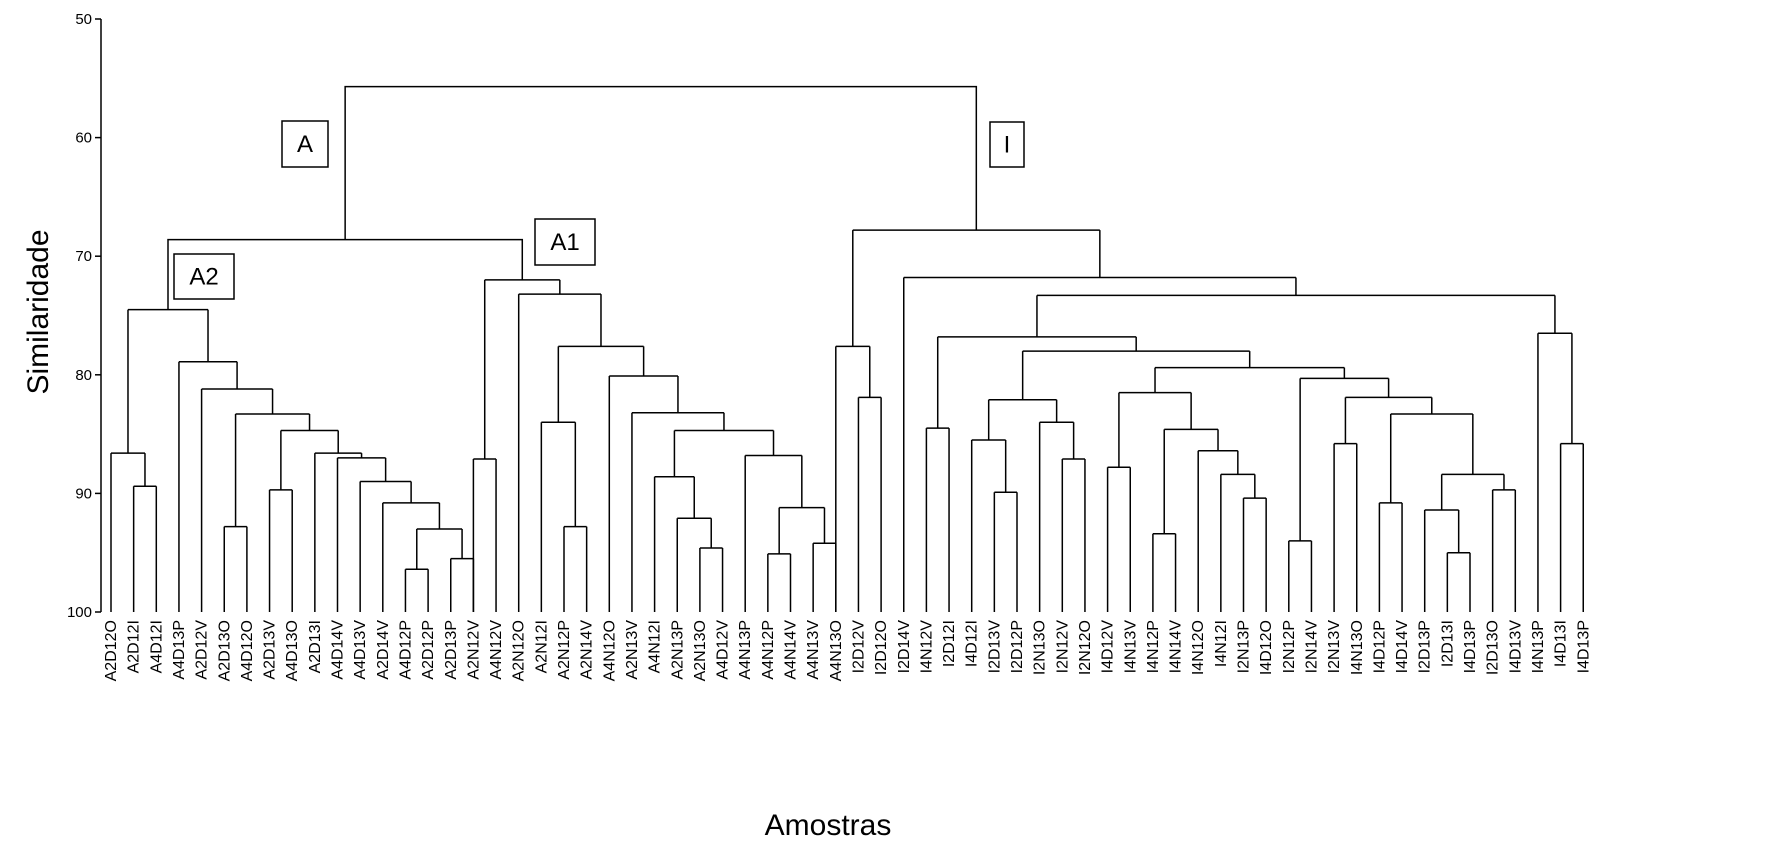  I want to click on y-tick-label: 100, so click(79, 612).